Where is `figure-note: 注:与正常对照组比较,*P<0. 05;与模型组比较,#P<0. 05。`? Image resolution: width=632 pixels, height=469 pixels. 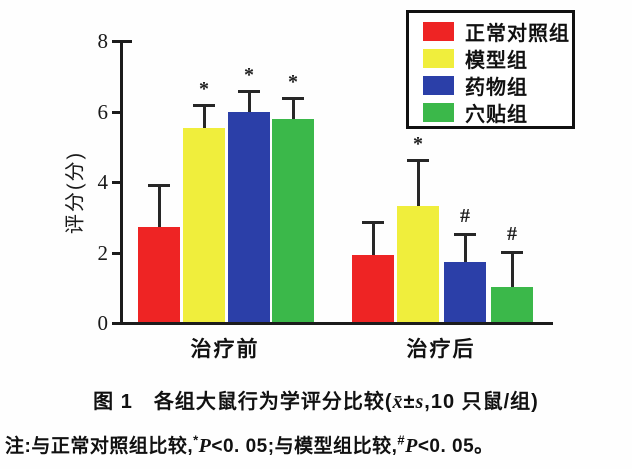
figure-note: 注:与正常对照组比较,*P<0. 05;与模型组比较,#P<0. 05。 is located at coordinates (317, 444).